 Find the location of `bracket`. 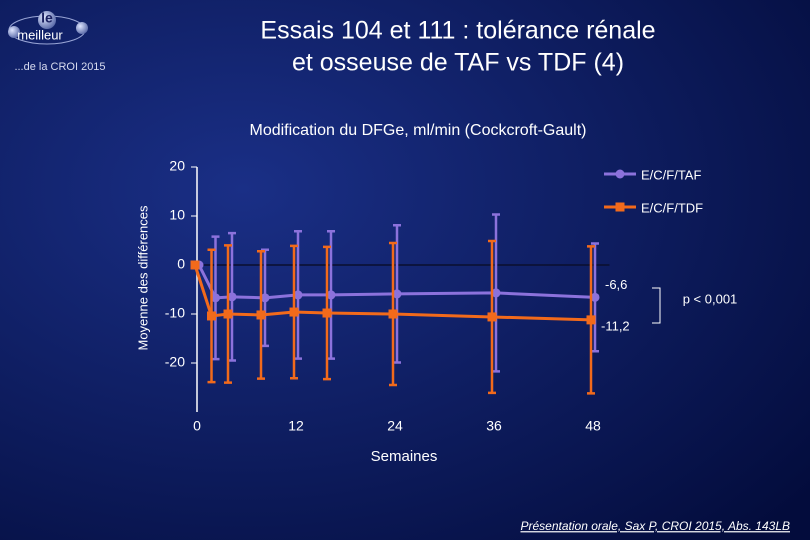

bracket is located at coordinates (656, 305).